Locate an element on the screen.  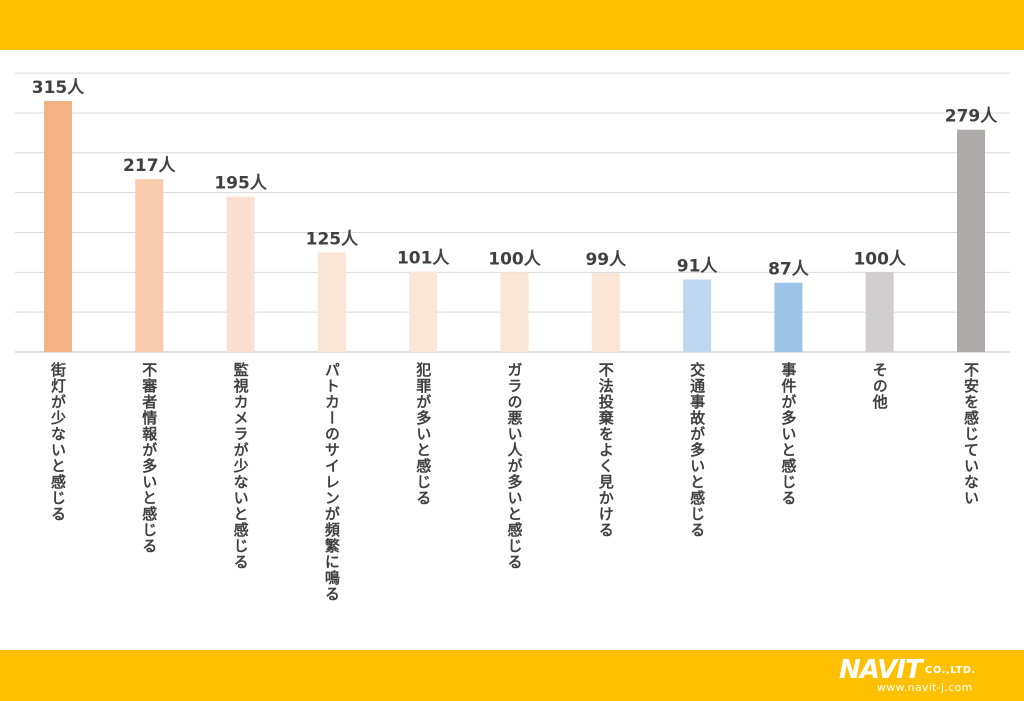
category-label: 不安を感じていない is located at coordinates (971, 434).